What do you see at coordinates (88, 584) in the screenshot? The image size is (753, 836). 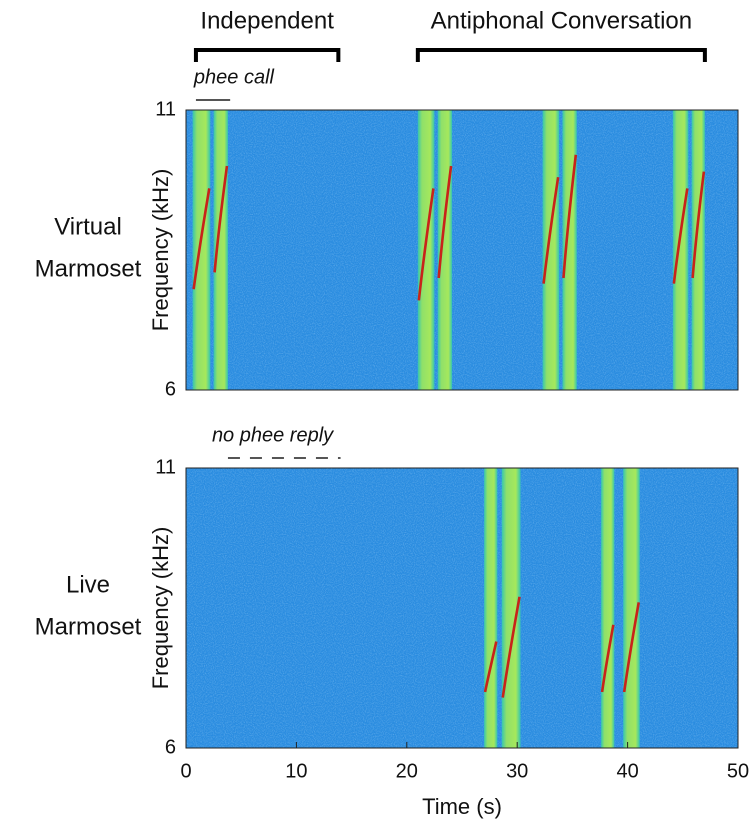 I see `row-label: Live` at bounding box center [88, 584].